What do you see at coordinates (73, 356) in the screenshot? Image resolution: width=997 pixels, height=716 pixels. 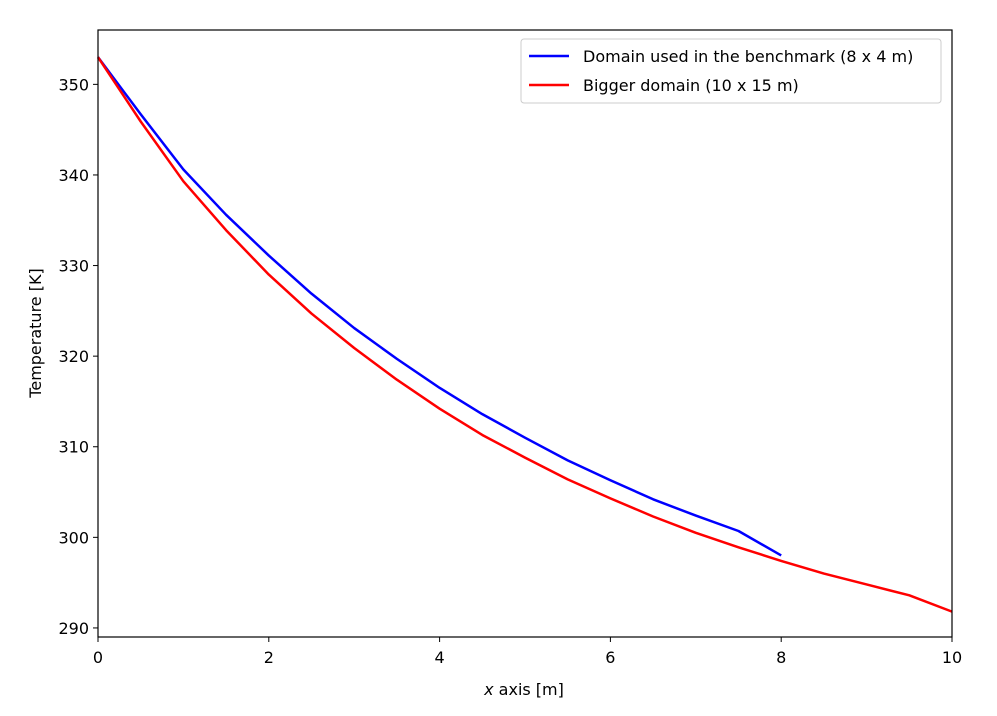 I see `y-tick-label: 320` at bounding box center [73, 356].